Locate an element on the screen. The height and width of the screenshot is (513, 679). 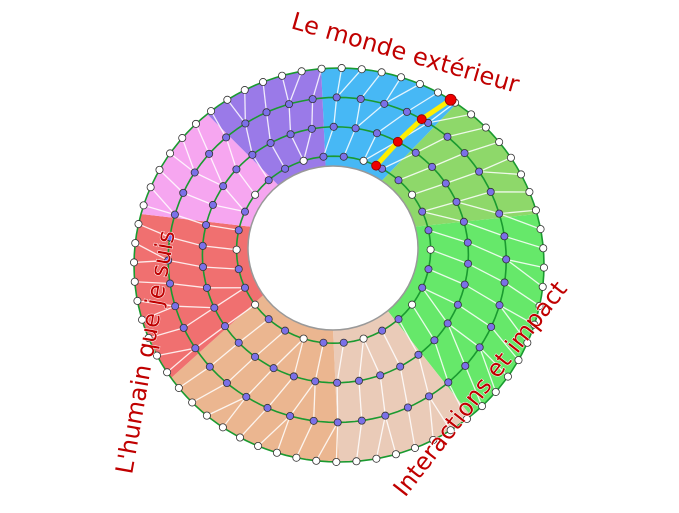
sector is located at coordinates (210, 170).